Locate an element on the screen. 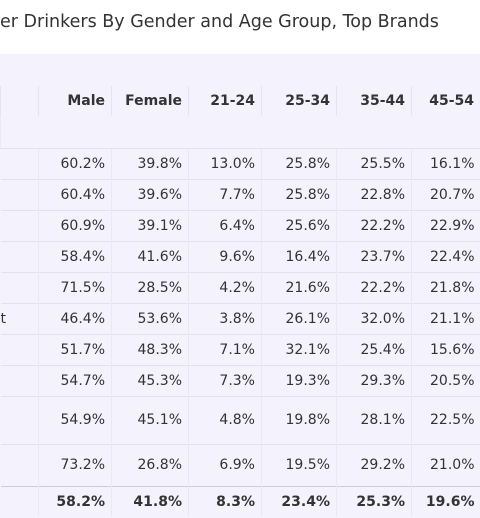  table-cell: 32.1% is located at coordinates (299, 349).